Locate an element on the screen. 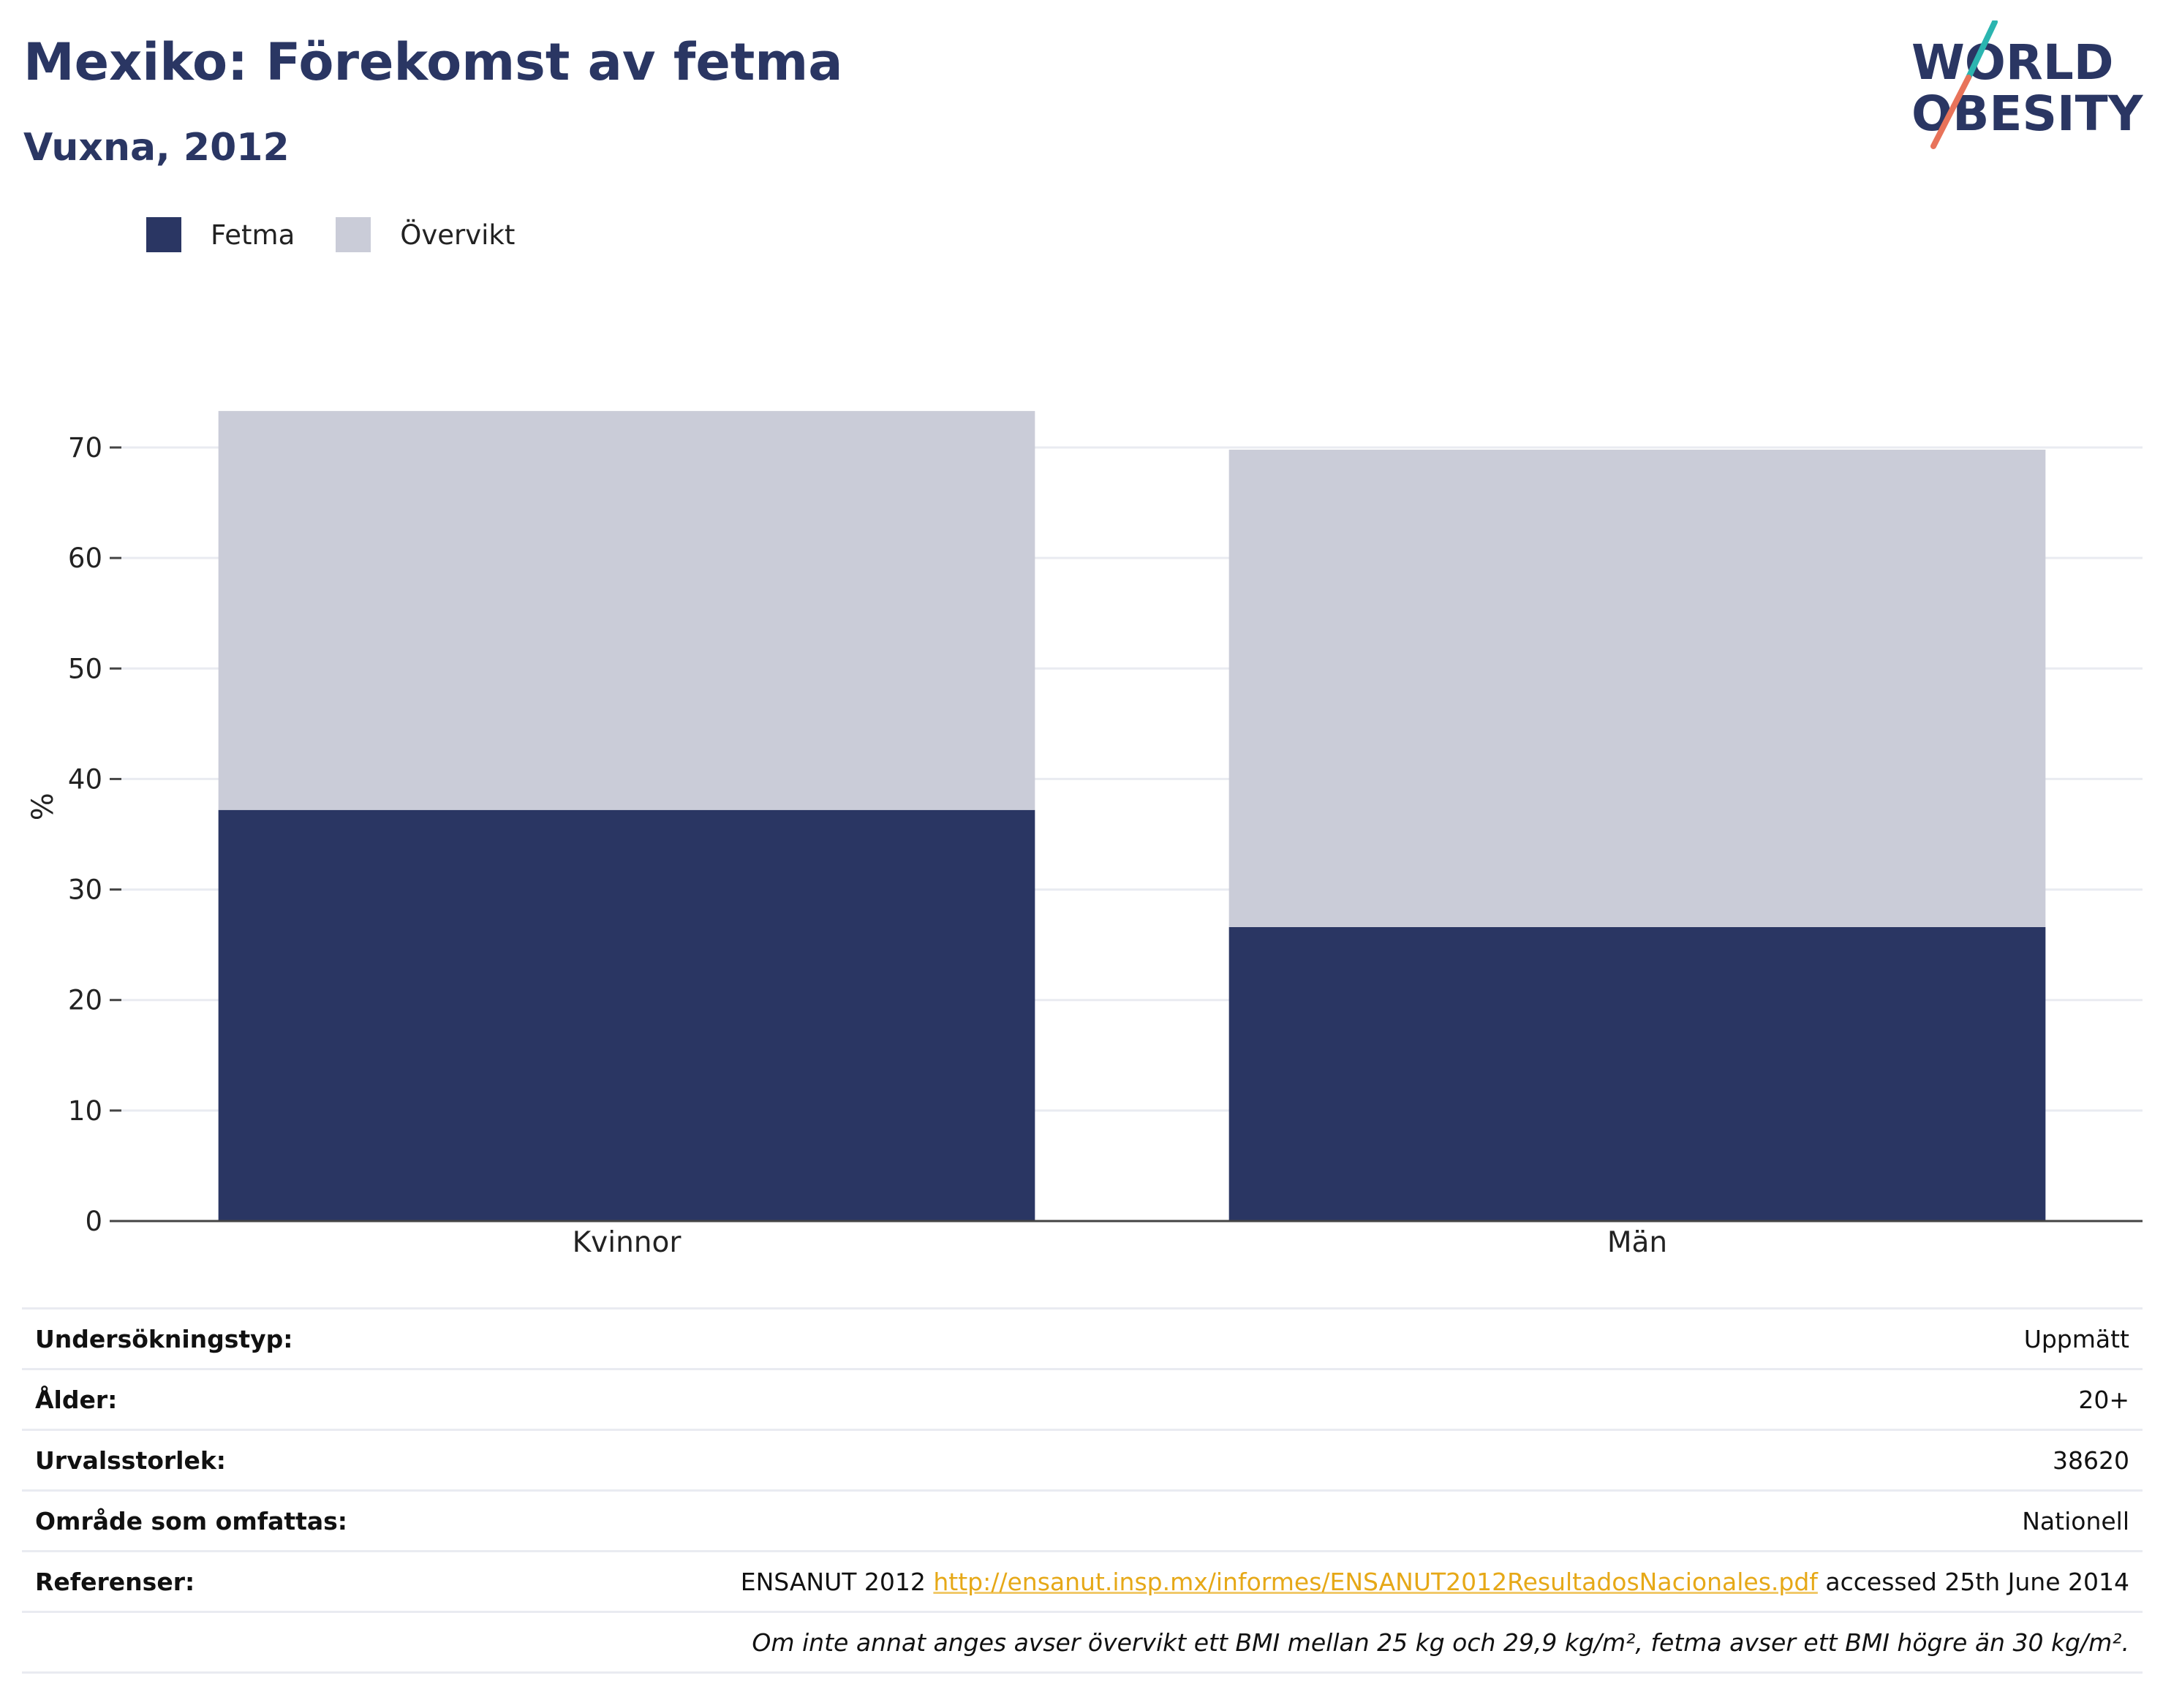 This screenshot has width=2163, height=1708. legend-label-fetma: Fetma is located at coordinates (253, 235).